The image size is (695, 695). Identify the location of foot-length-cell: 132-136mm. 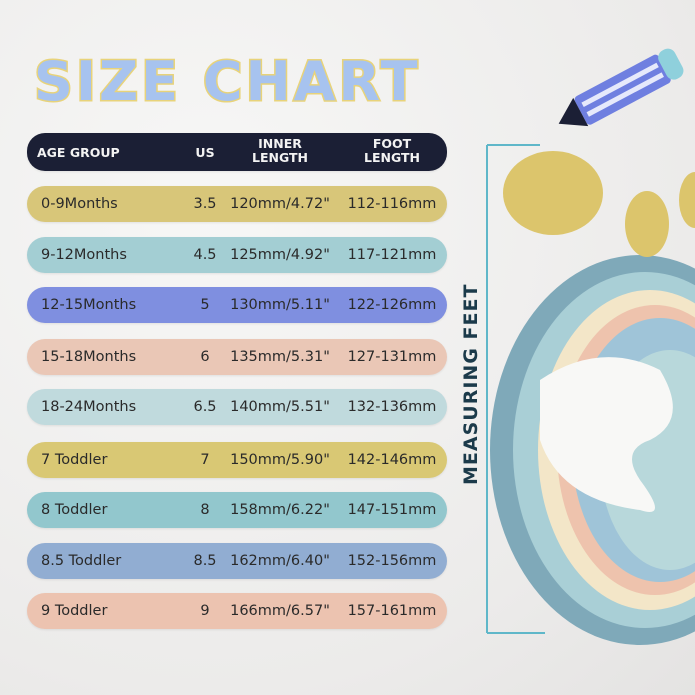
(392, 407).